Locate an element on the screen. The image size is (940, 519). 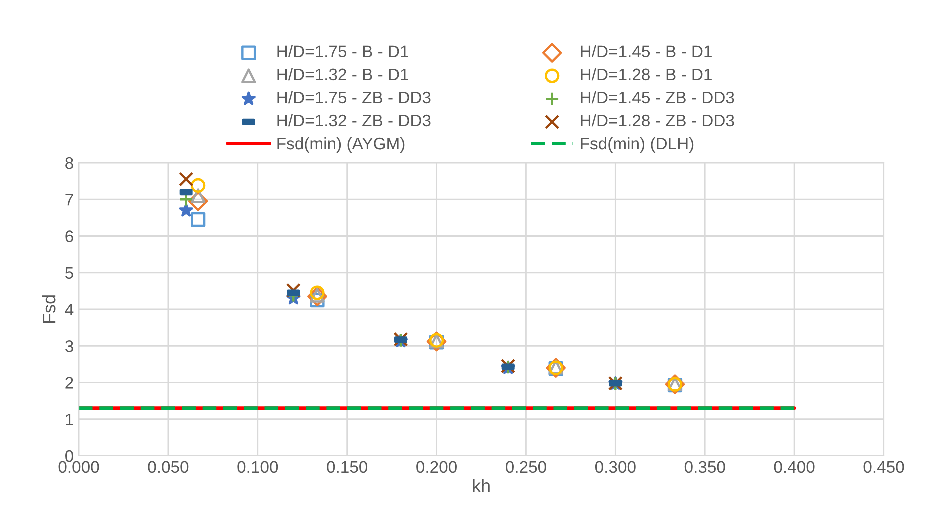
x-tick-label: 0.200 is located at coordinates (436, 467).